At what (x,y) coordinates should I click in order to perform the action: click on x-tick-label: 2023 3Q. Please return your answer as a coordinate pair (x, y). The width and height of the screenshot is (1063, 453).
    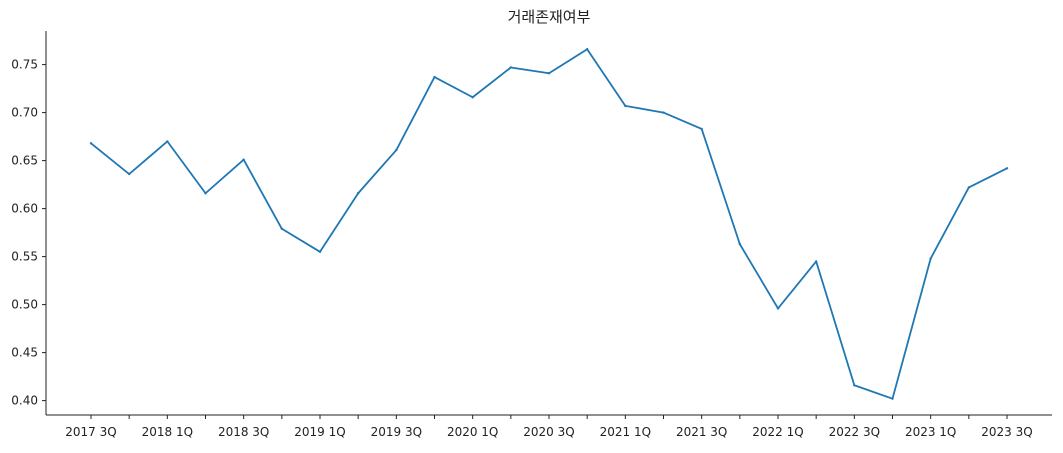
    Looking at the image, I should click on (1006, 432).